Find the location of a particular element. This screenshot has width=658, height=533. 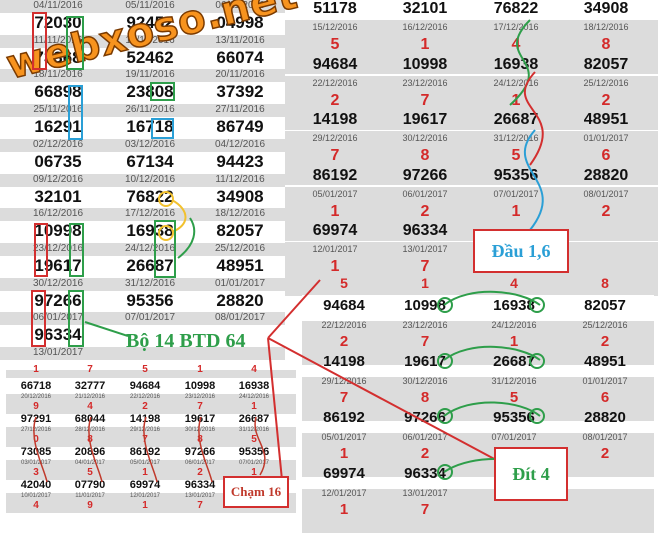

winning-number: 34908 is located at coordinates (240, 196).